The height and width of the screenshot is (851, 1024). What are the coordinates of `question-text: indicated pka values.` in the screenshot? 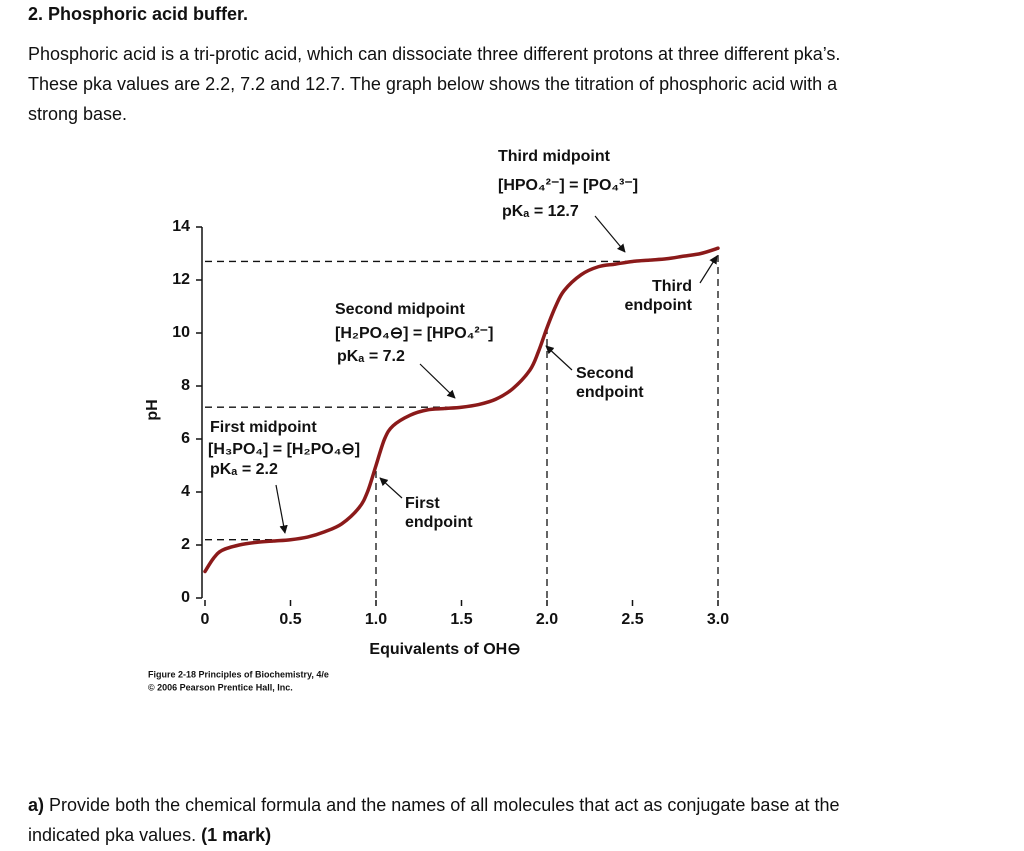 It's located at (112, 835).